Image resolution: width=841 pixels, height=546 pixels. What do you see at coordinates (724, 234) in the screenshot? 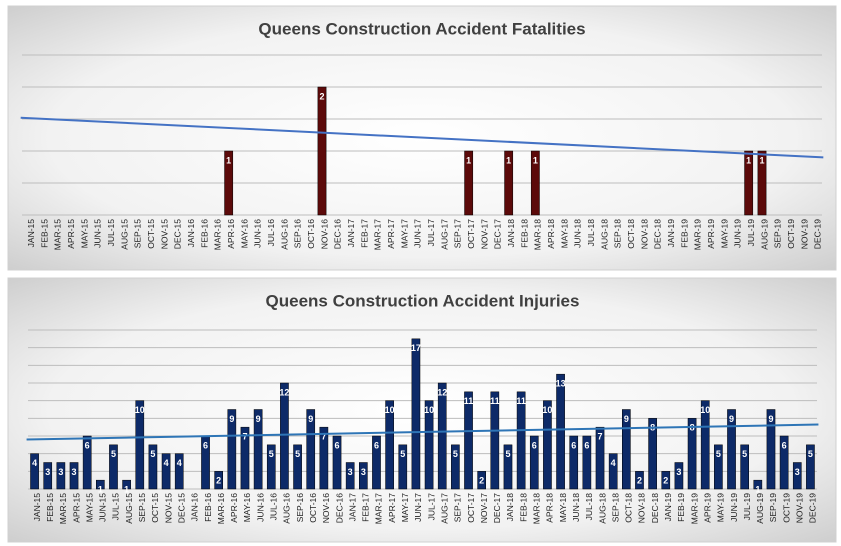
I see `x-tick-label: MAY-19` at bounding box center [724, 234].